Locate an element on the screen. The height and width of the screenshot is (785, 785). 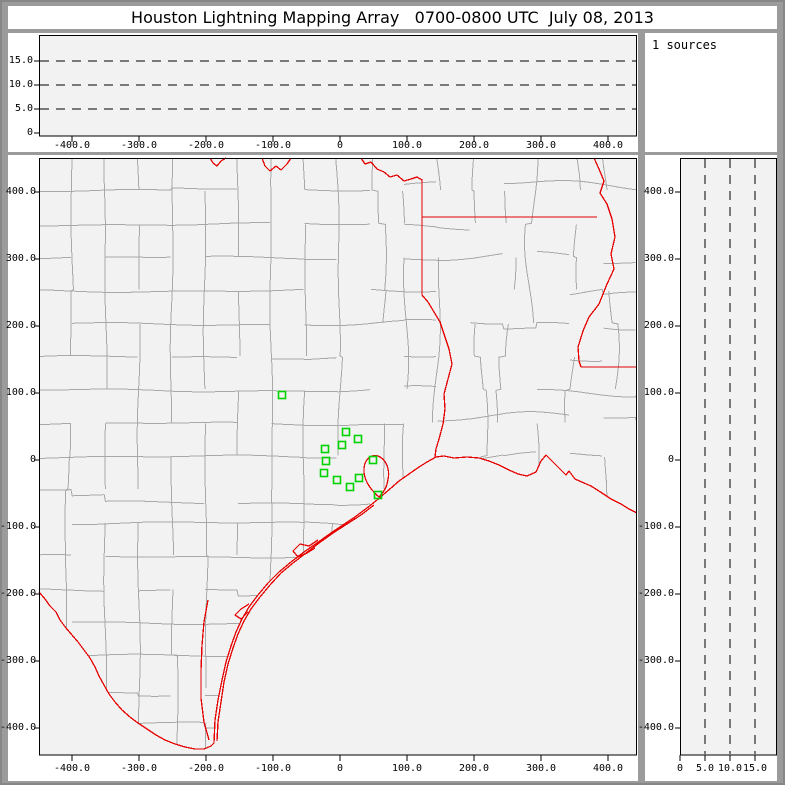
galveston-bay is located at coordinates (376, 476).